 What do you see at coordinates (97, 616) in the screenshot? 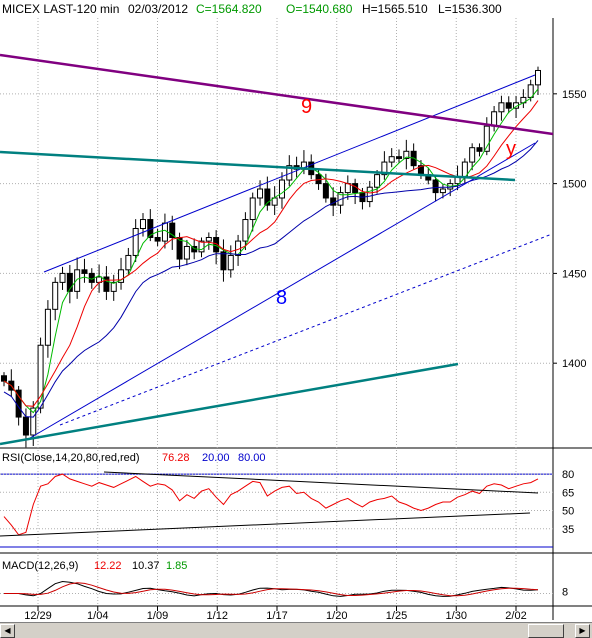
I see `time-tick-label: 1/04` at bounding box center [97, 616].